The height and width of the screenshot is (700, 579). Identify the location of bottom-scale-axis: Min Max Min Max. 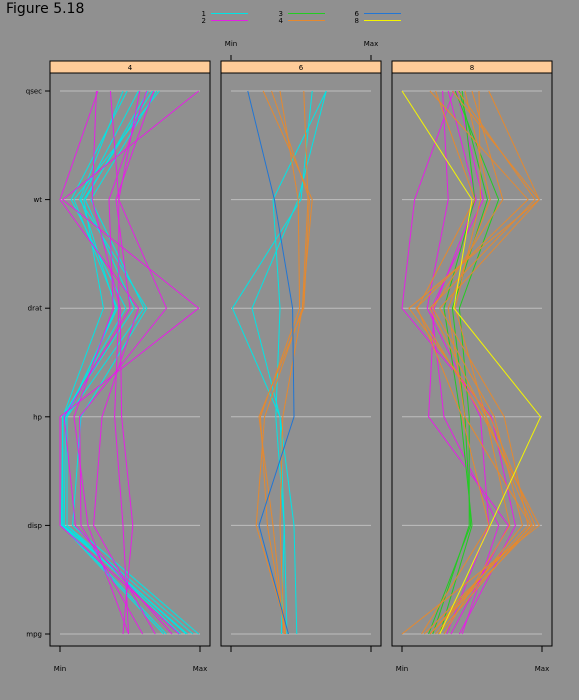
(301, 659).